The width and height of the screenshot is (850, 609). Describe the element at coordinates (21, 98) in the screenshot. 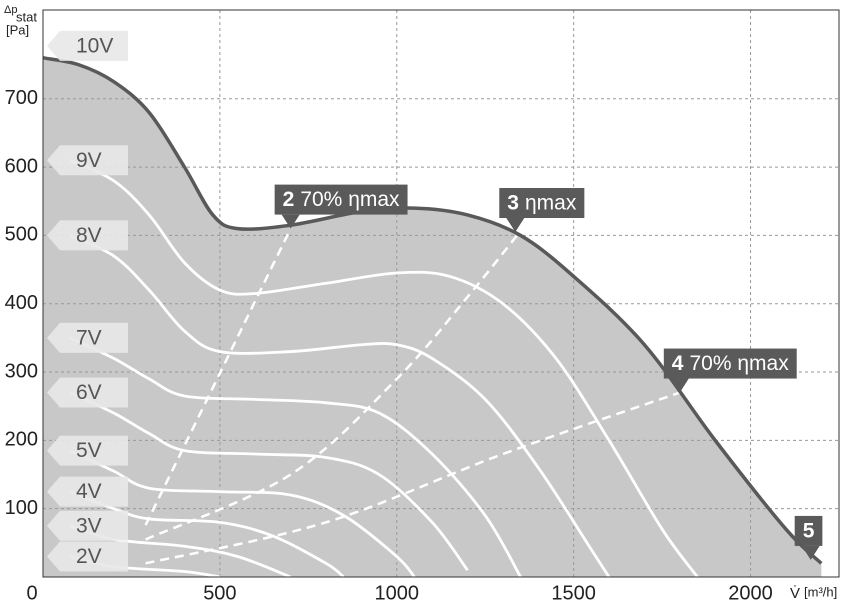

I see `y-tick-label: 700` at that location.